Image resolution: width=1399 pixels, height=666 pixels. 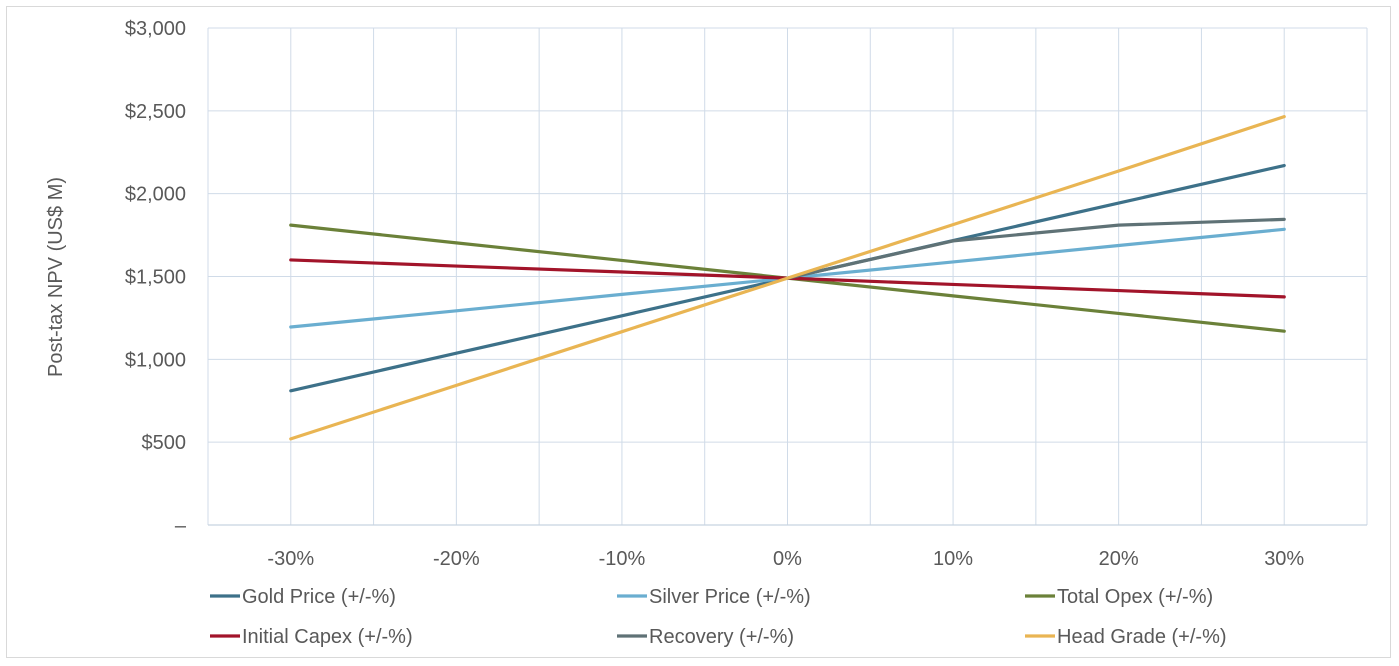 What do you see at coordinates (56, 277) in the screenshot?
I see `y-axis-title: Post-tax NPV (US$ M)` at bounding box center [56, 277].